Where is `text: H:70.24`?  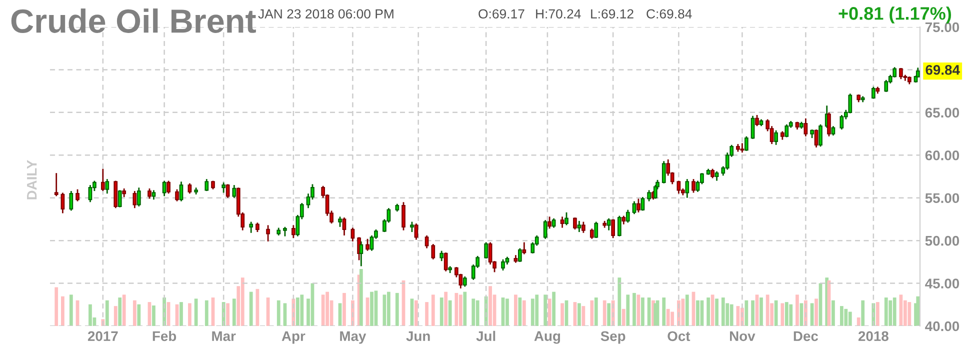 text: H:70.24 is located at coordinates (558, 14).